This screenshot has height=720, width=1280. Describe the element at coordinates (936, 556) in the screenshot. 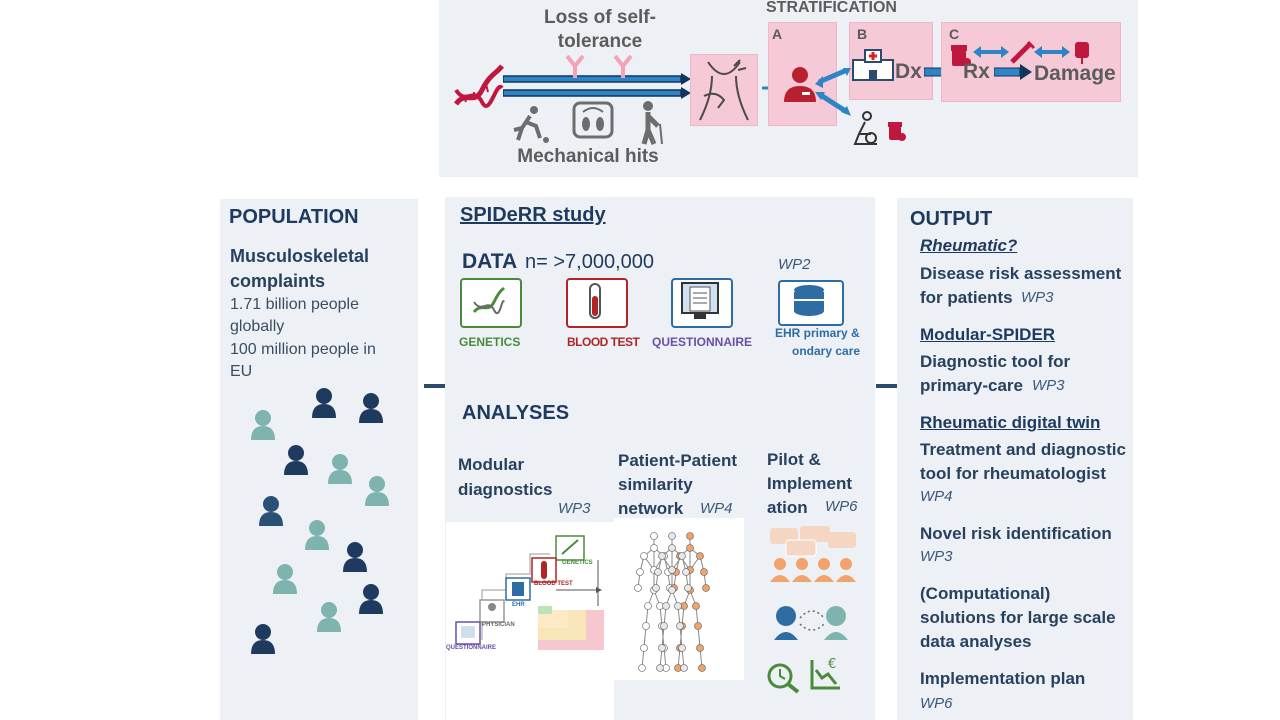

I see `output-novel-wp: WP3` at that location.